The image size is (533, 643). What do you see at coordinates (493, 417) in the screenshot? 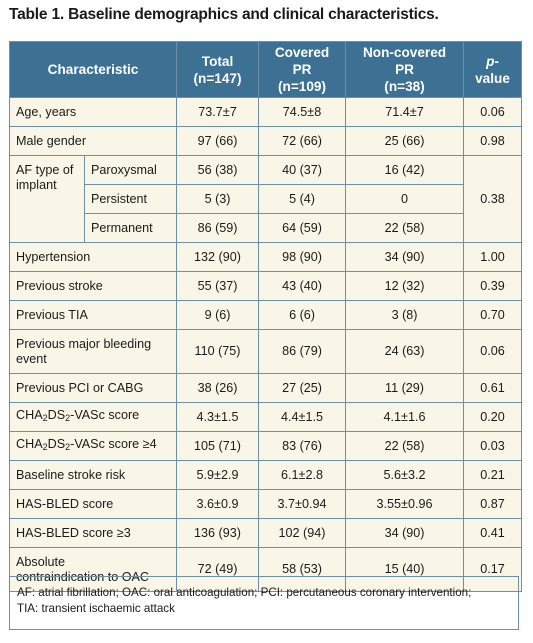
I see `cell-pvalue: 0.20` at bounding box center [493, 417].